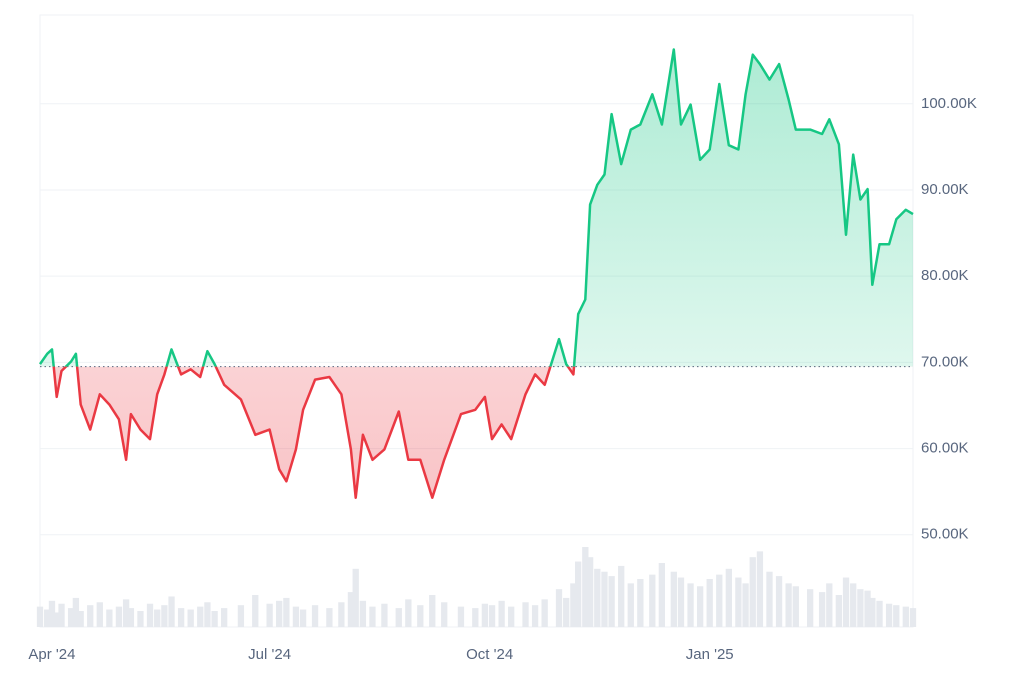 The width and height of the screenshot is (1024, 683). I want to click on price-line-down, so click(314, 432).